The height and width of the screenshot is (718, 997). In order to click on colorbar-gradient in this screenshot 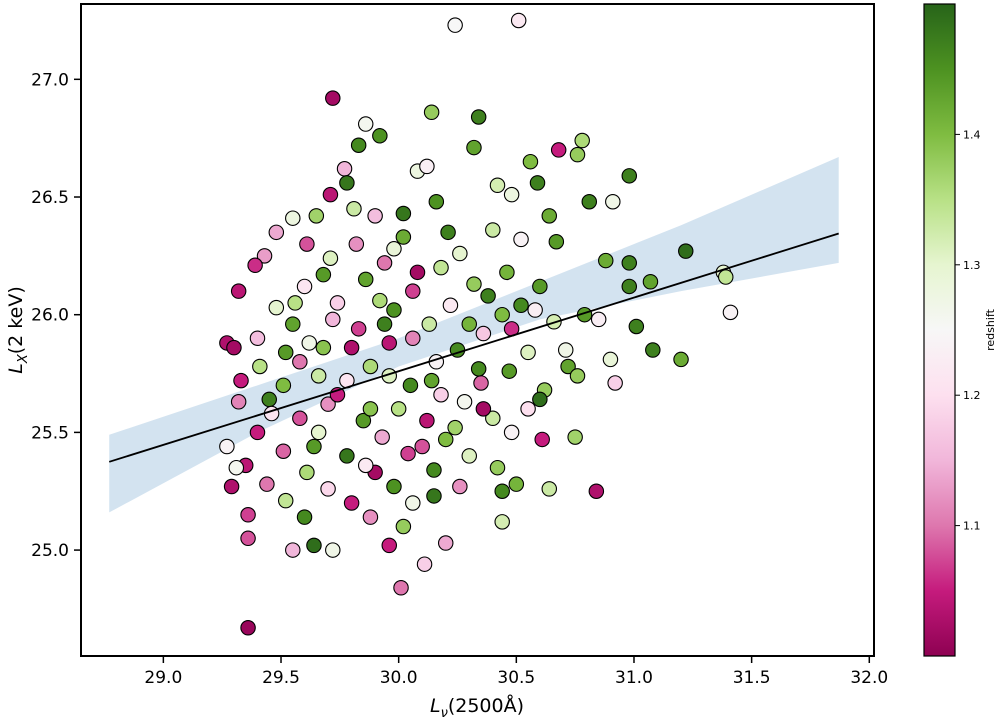, I will do `click(939, 330)`.